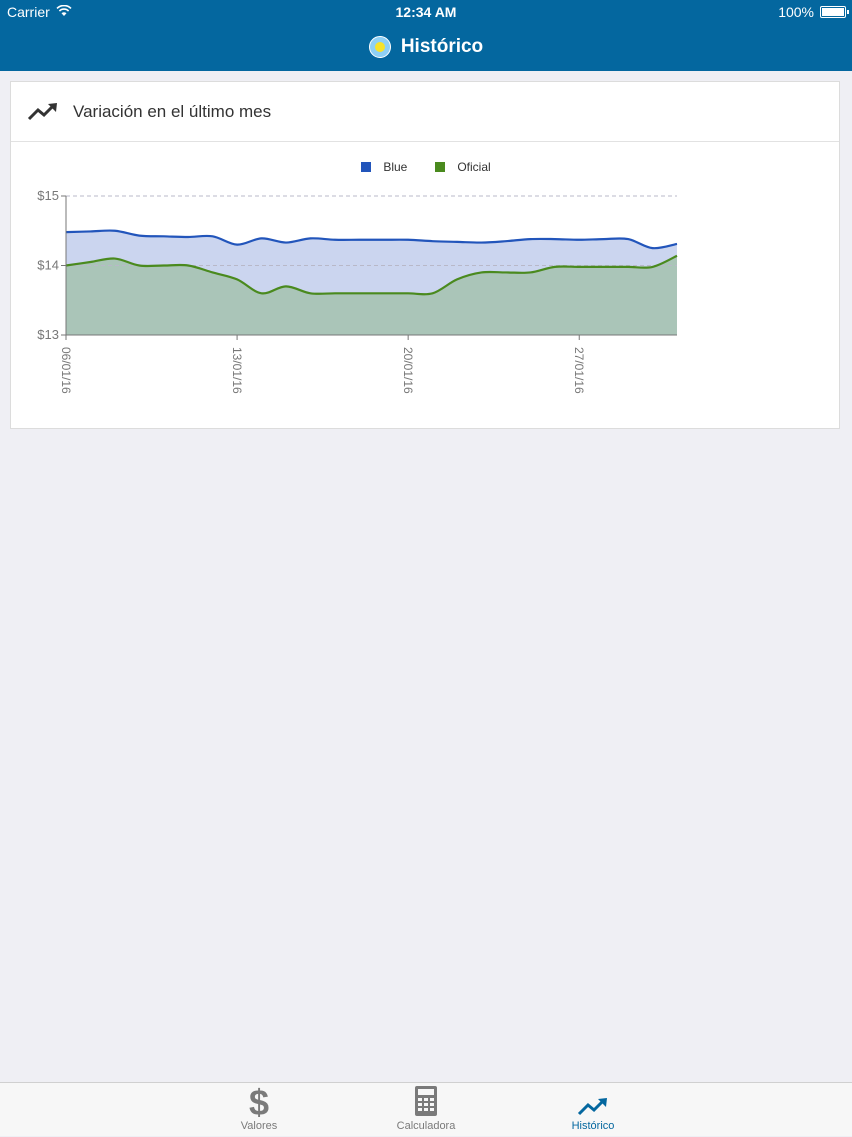  Describe the element at coordinates (48, 195) in the screenshot. I see `y-tick-label: $15` at that location.